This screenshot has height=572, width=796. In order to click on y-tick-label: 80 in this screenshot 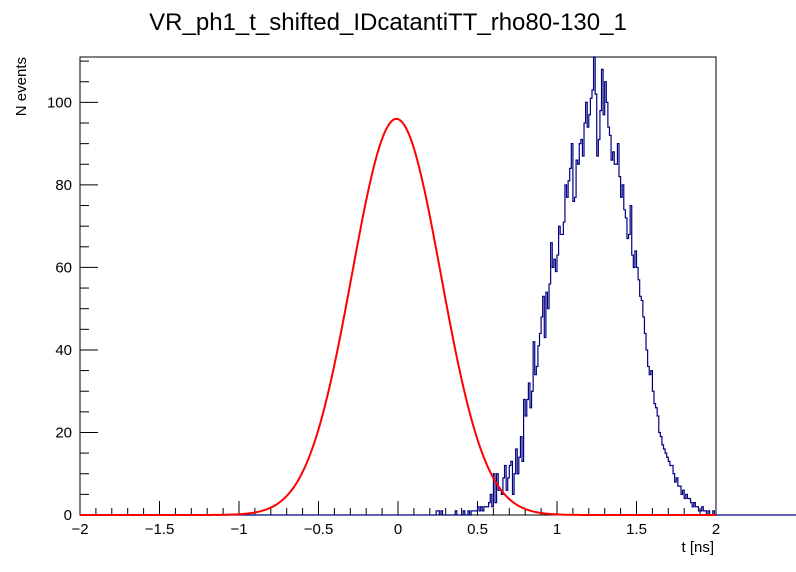, I will do `click(63, 185)`.